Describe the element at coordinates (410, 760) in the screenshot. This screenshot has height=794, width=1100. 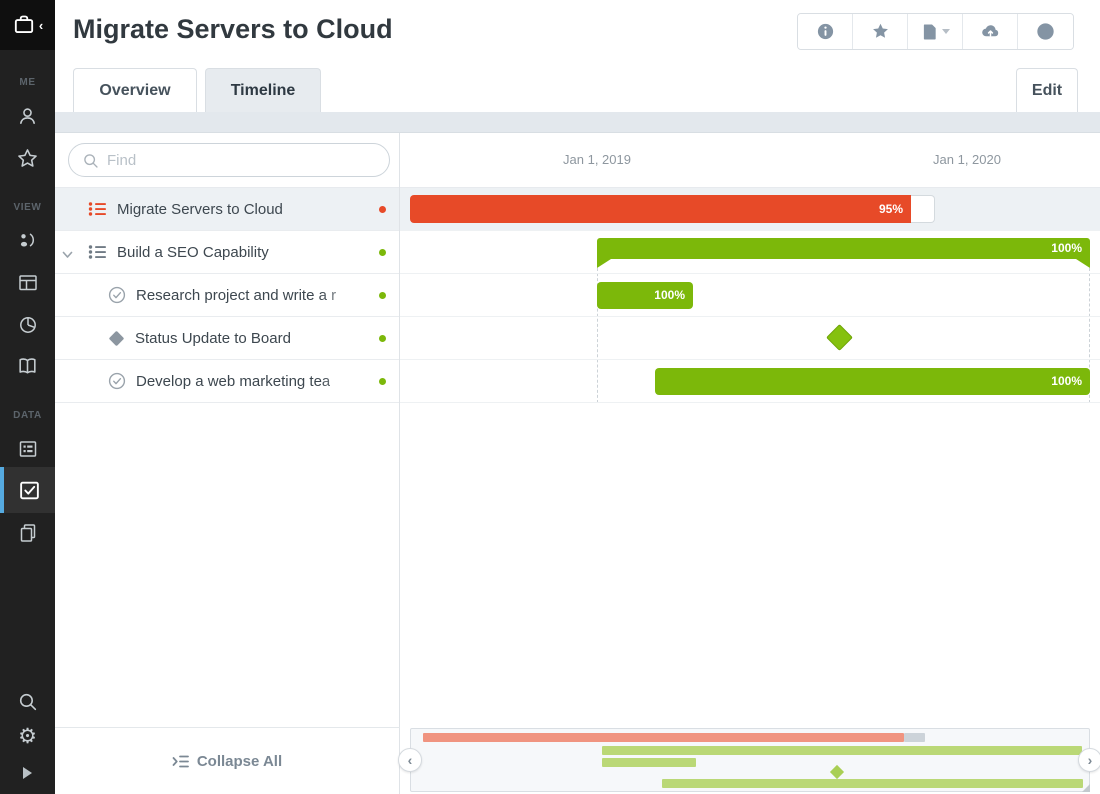
I see `scroll-left-button: ‹` at that location.